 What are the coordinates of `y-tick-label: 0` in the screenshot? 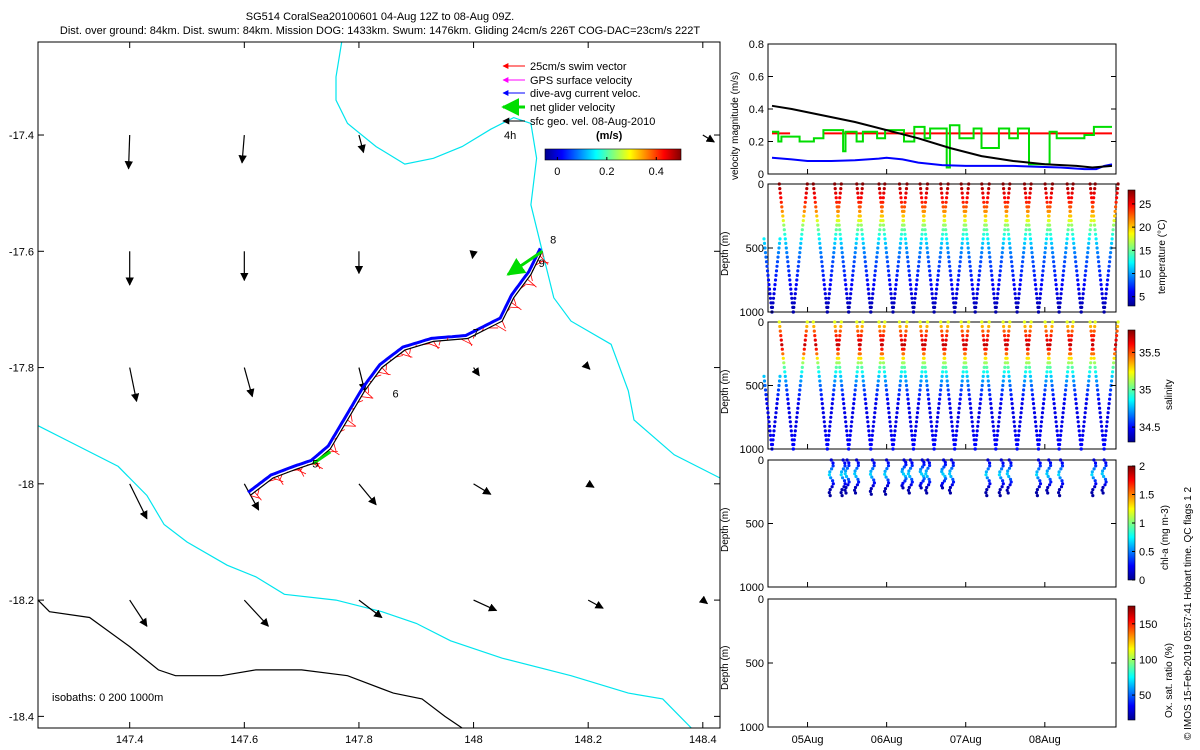 It's located at (761, 175).